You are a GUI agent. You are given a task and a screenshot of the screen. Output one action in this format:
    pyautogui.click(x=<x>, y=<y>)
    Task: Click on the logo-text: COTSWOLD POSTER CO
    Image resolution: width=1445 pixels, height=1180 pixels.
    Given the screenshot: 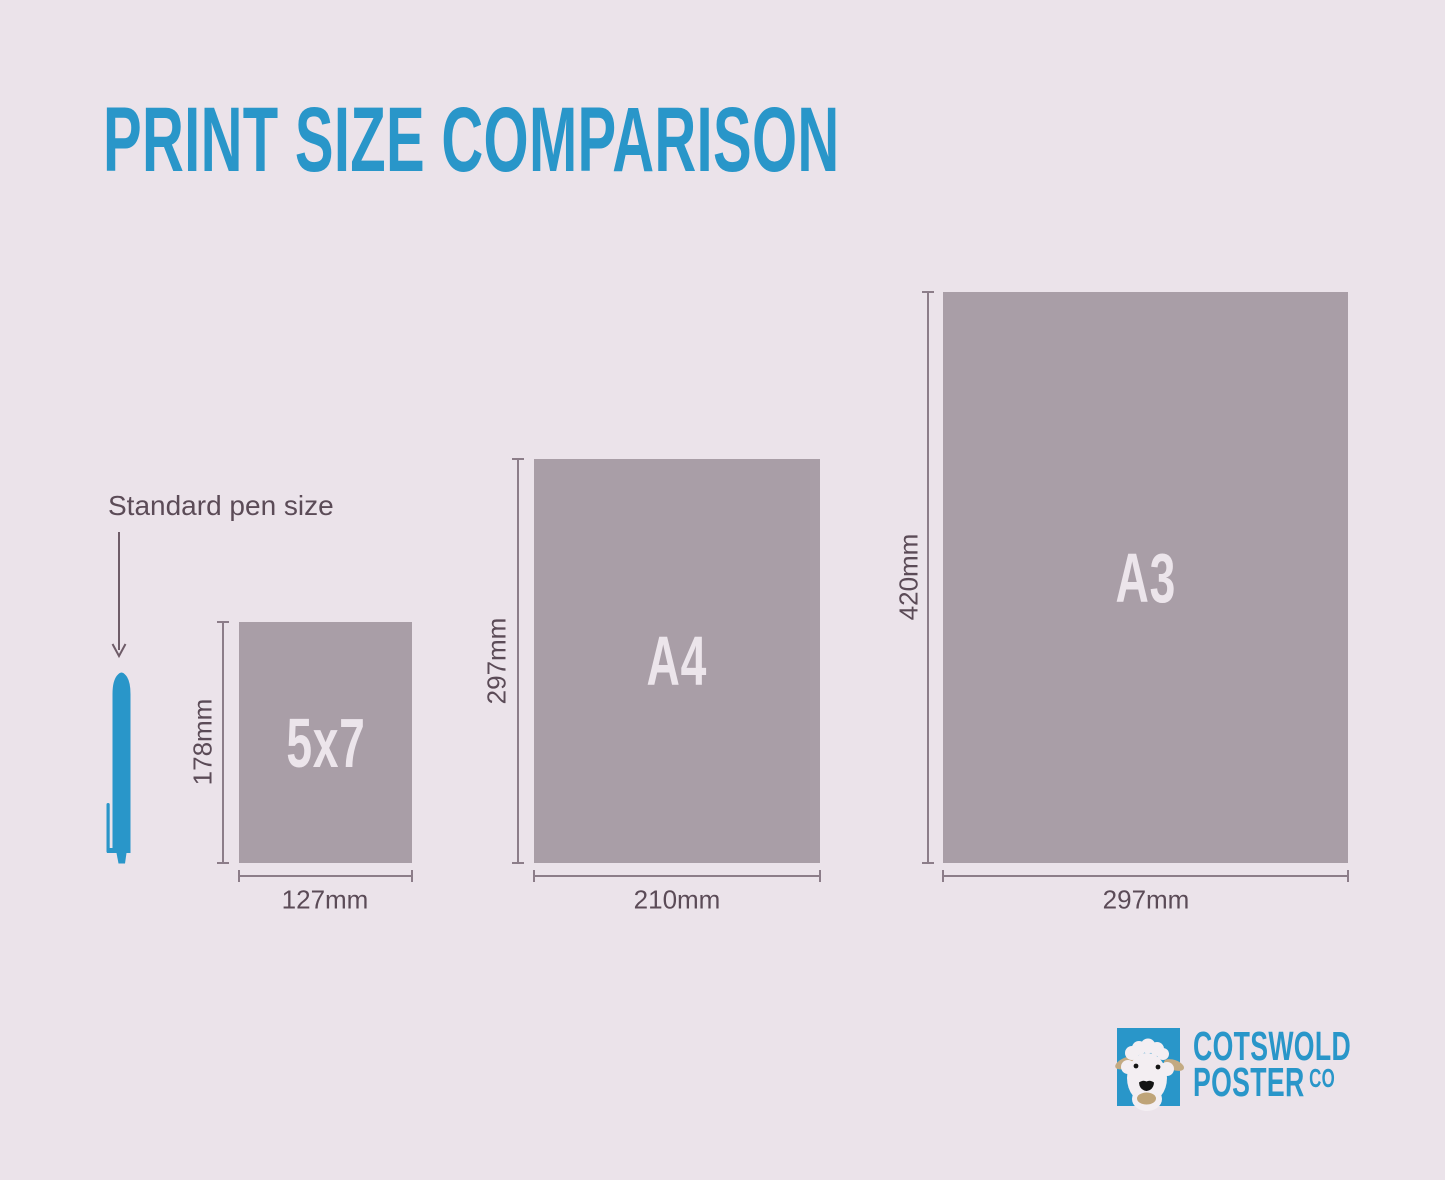 What is the action you would take?
    pyautogui.click(x=1314, y=1064)
    